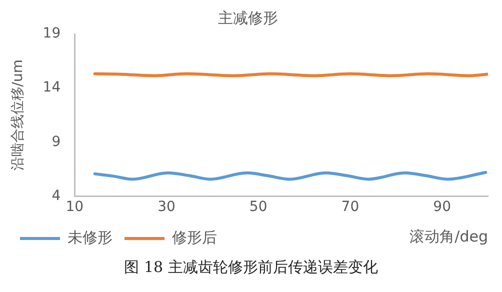  What do you see at coordinates (251, 267) in the screenshot?
I see `caption: 图 18 主减齿轮修形前后传递误差变化` at bounding box center [251, 267].